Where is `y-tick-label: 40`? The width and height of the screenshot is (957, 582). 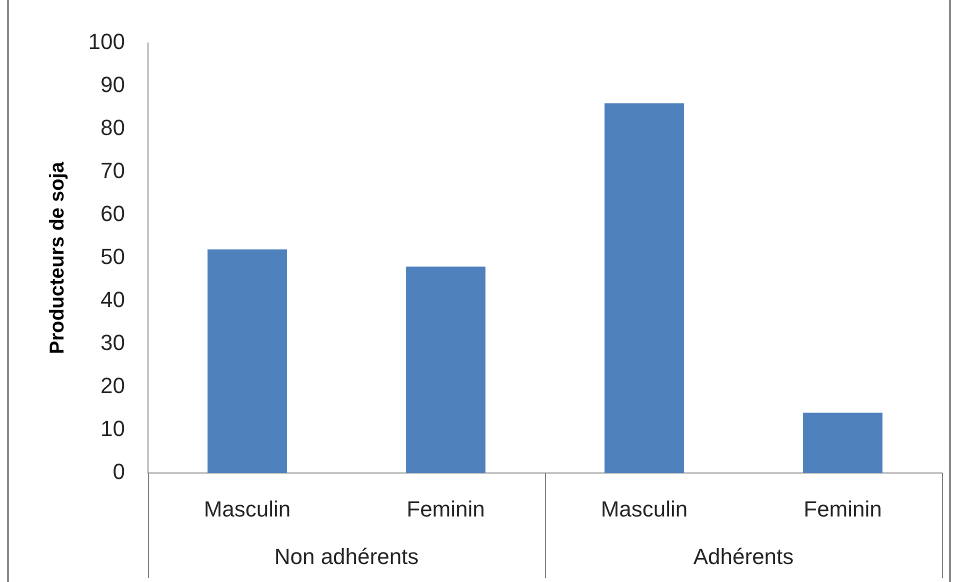 y-tick-label: 40 is located at coordinates (112, 299).